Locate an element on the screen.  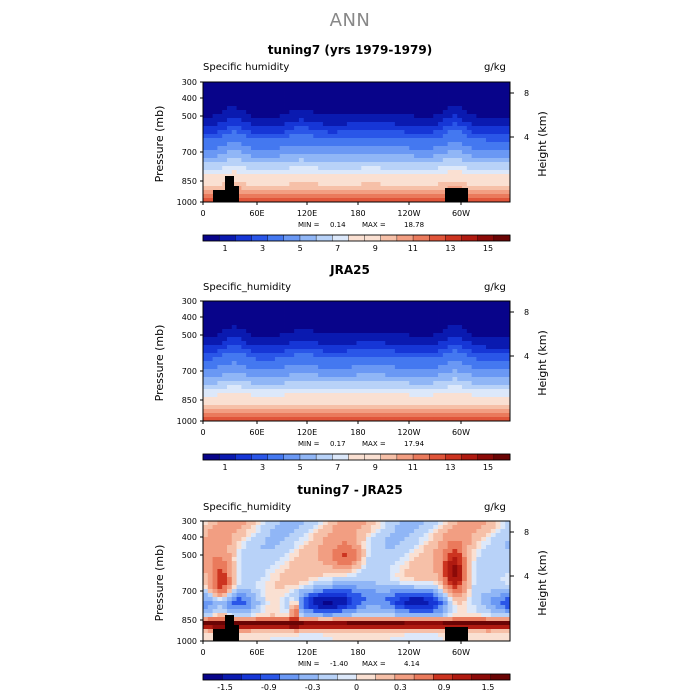
max-label: MAX = is located at coordinates (374, 225).